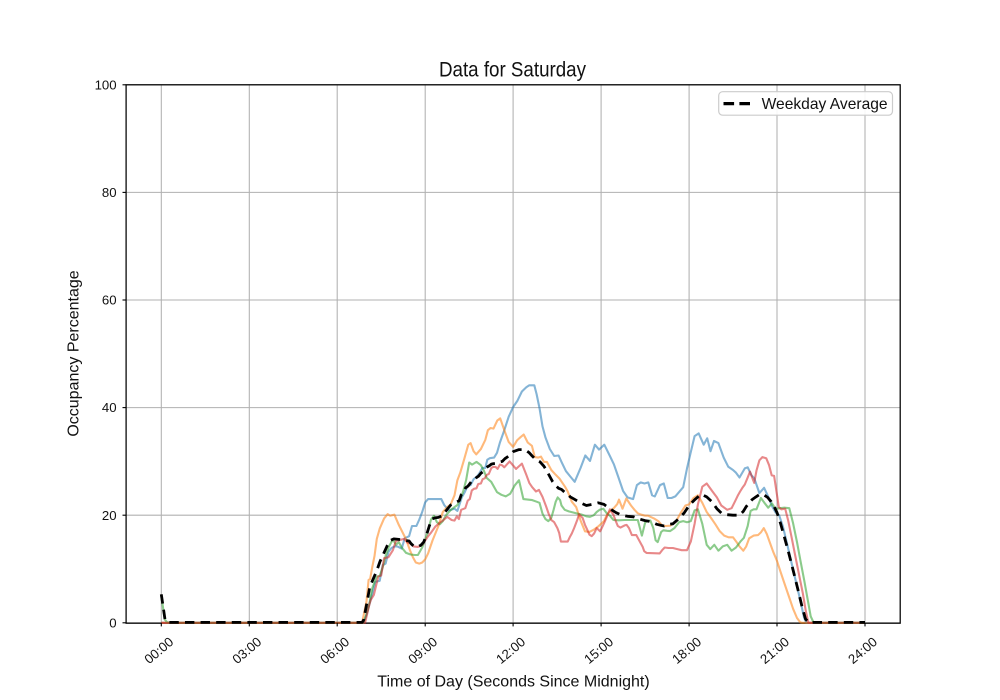  What do you see at coordinates (109, 407) in the screenshot?
I see `svg-text: 40` at bounding box center [109, 407].